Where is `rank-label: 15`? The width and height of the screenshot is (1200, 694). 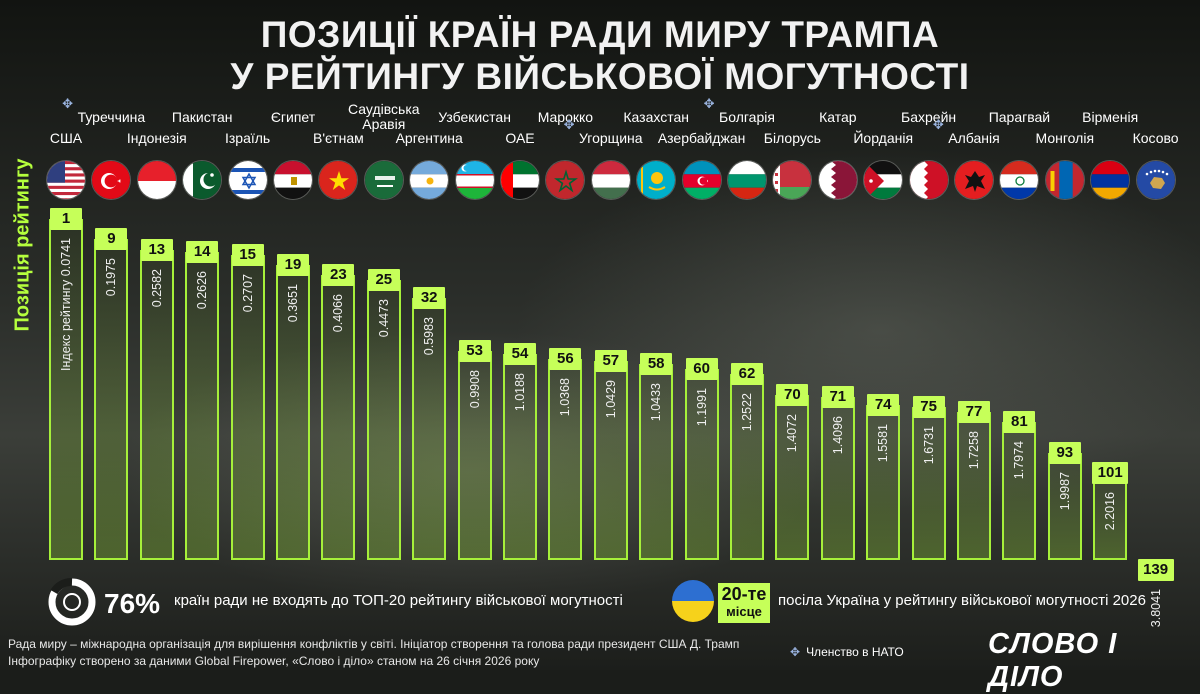
rank-label: 15 is located at coordinates (247, 254).